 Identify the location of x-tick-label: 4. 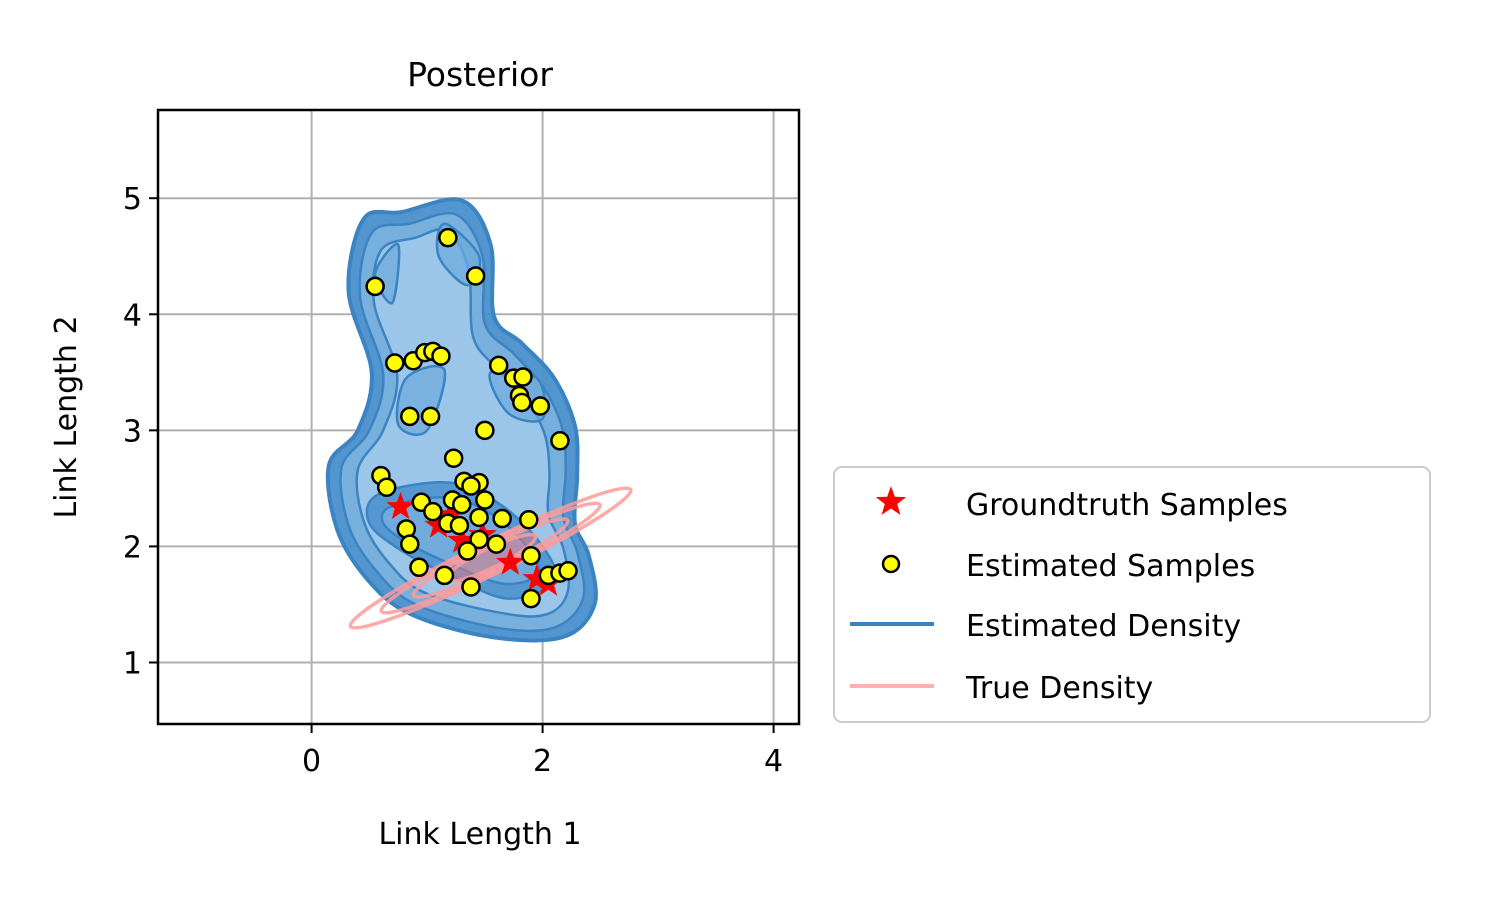
(773, 761).